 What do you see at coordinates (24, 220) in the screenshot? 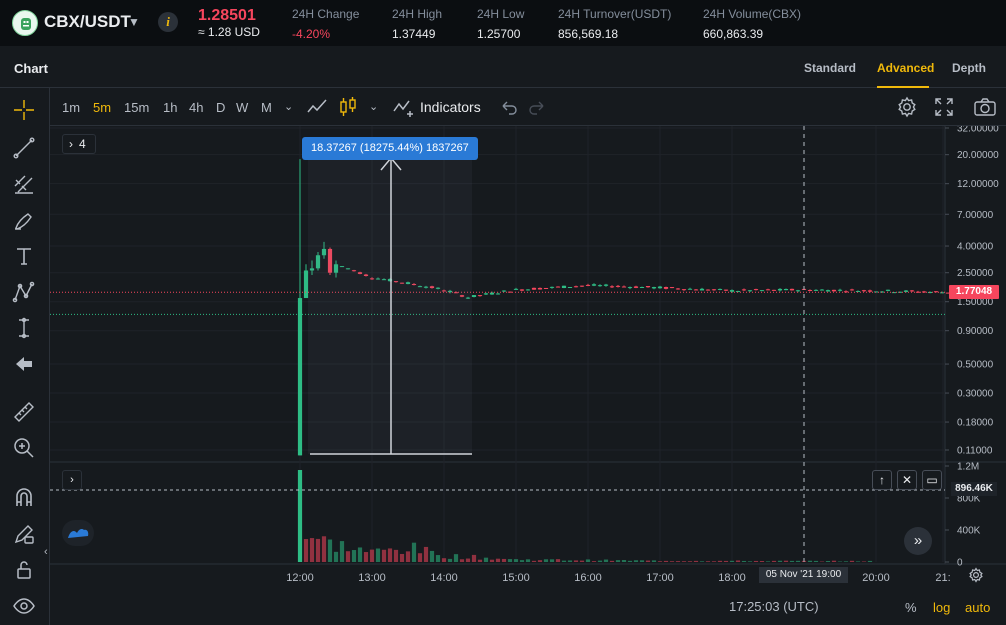
I see `brush-icon` at bounding box center [24, 220].